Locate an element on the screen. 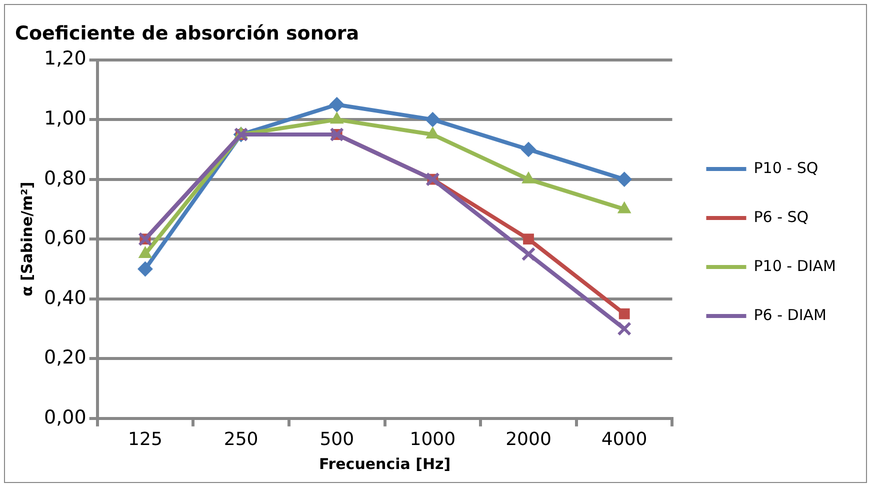 The width and height of the screenshot is (871, 487). y-tick-label: 0,60 is located at coordinates (65, 238).